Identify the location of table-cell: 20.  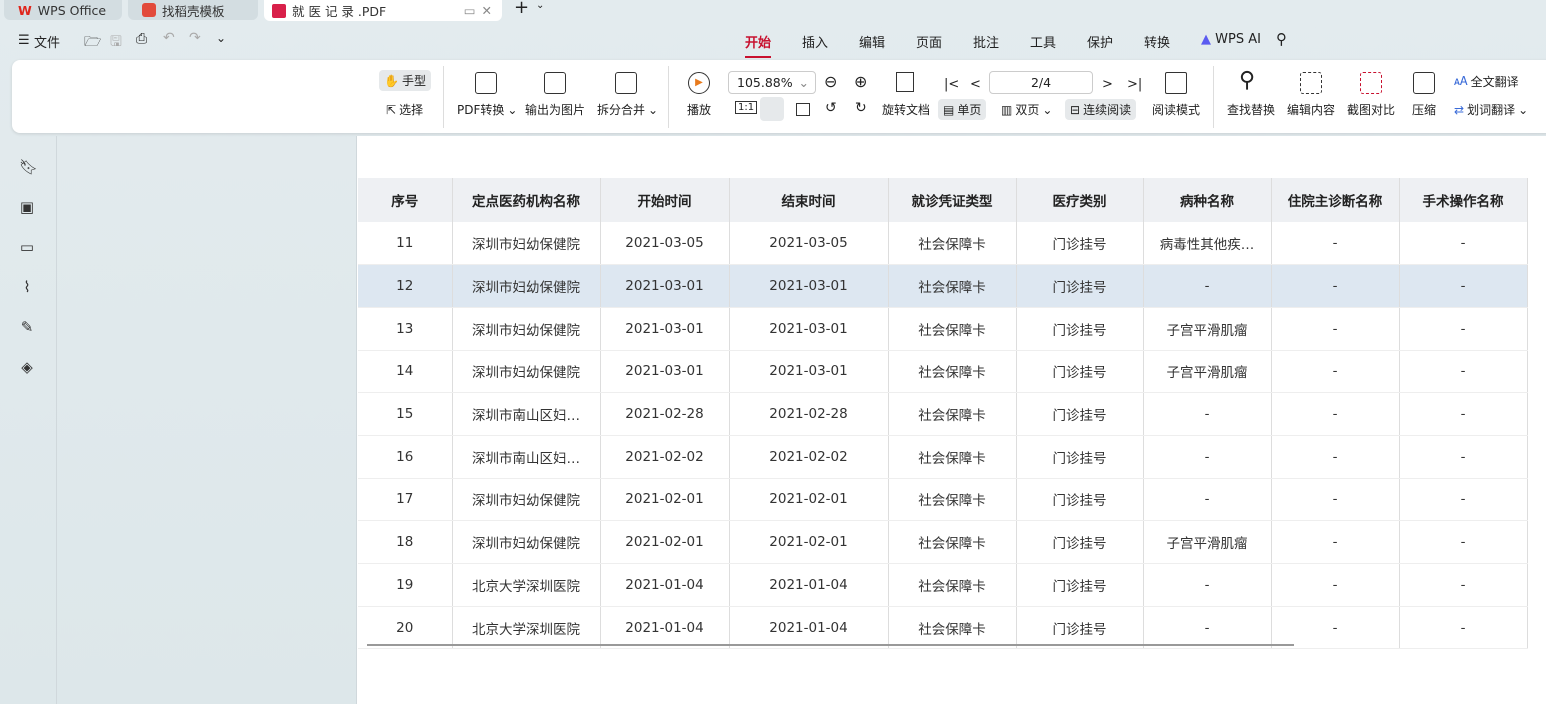
(405, 628).